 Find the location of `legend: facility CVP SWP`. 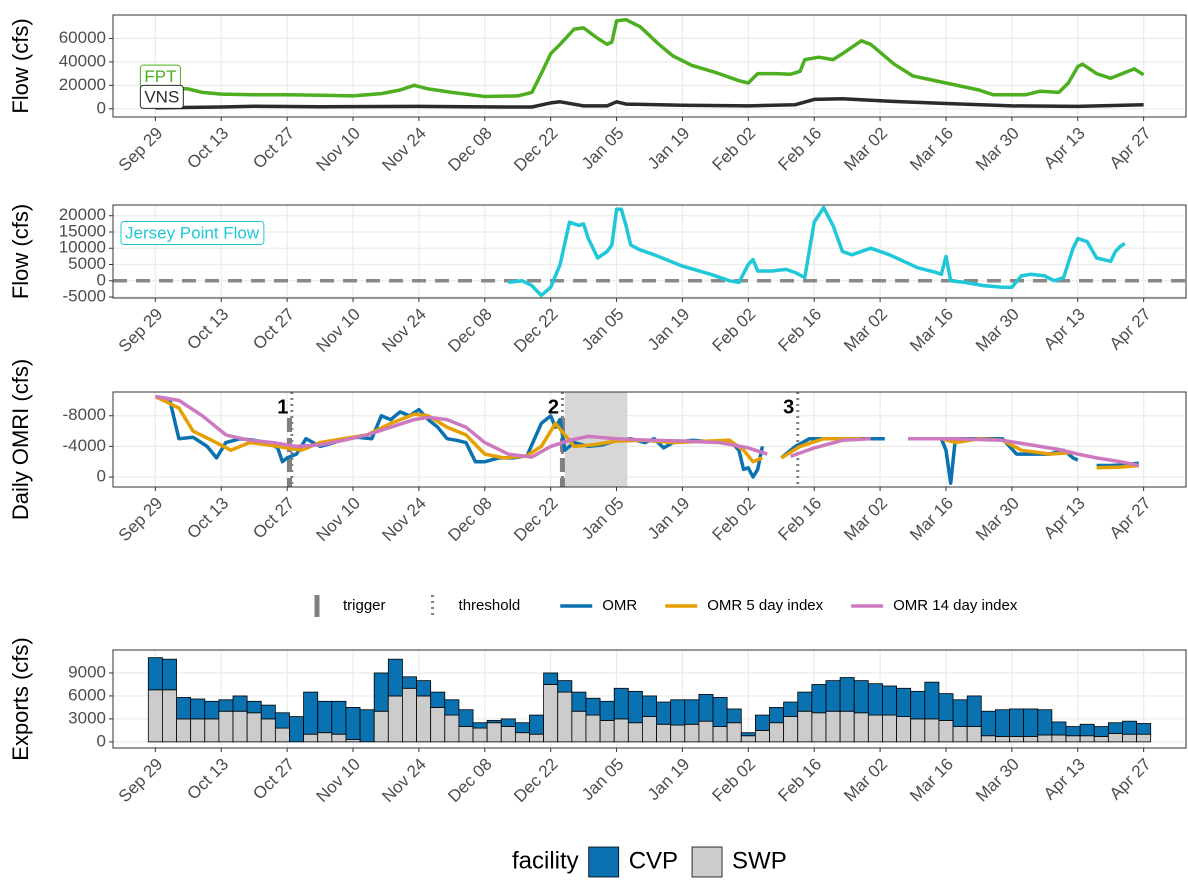

legend: facility CVP SWP is located at coordinates (649, 862).